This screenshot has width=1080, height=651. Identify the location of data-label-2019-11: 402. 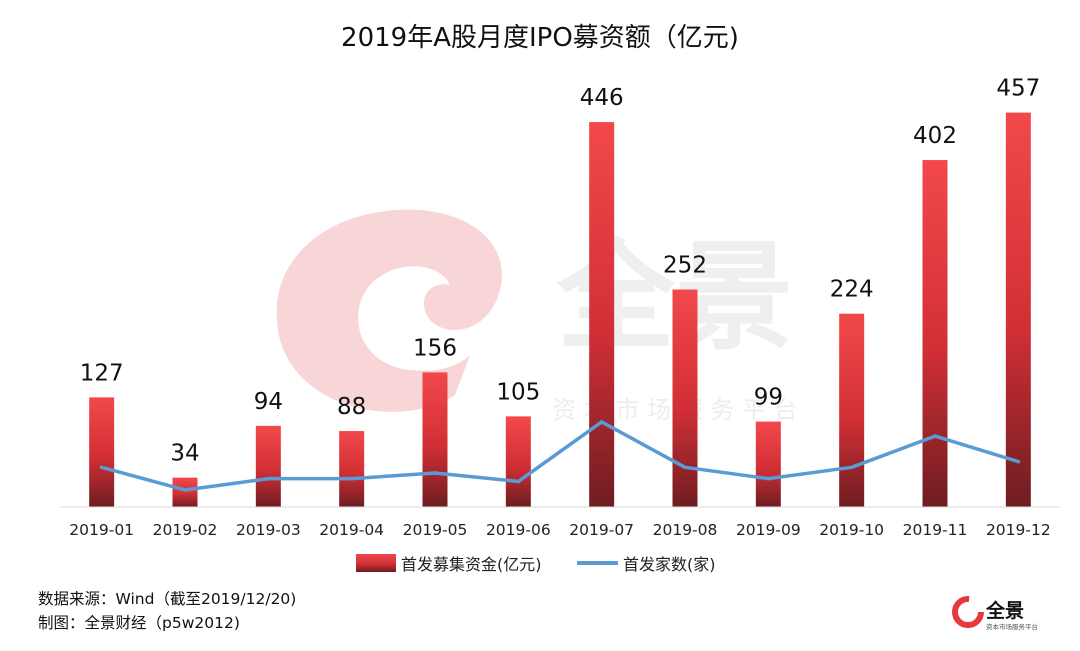
(935, 136).